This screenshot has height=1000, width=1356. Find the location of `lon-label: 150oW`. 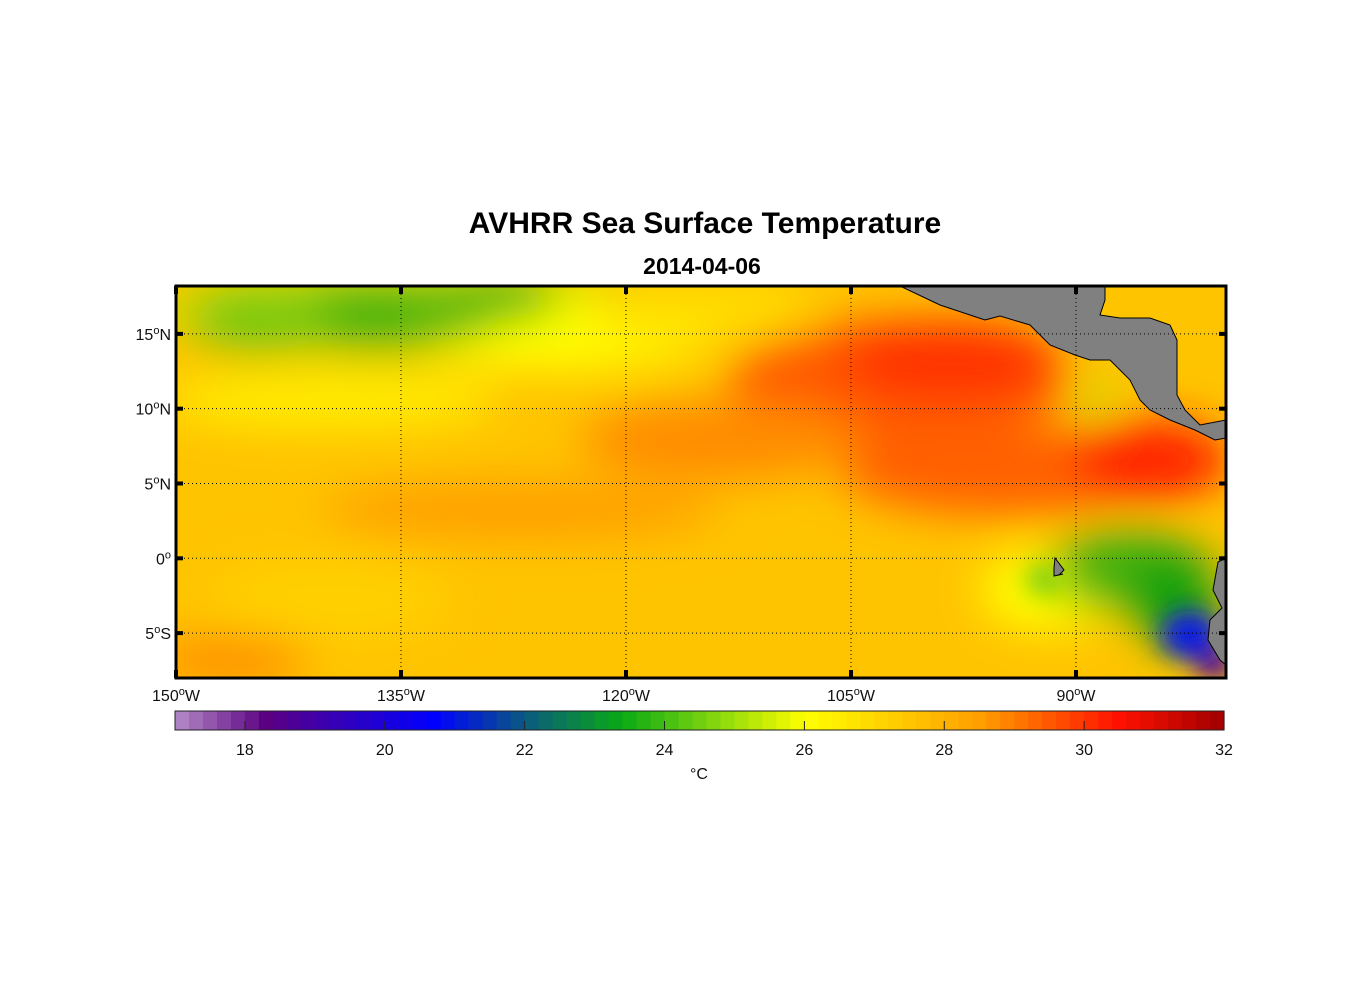

lon-label: 150oW is located at coordinates (176, 695).